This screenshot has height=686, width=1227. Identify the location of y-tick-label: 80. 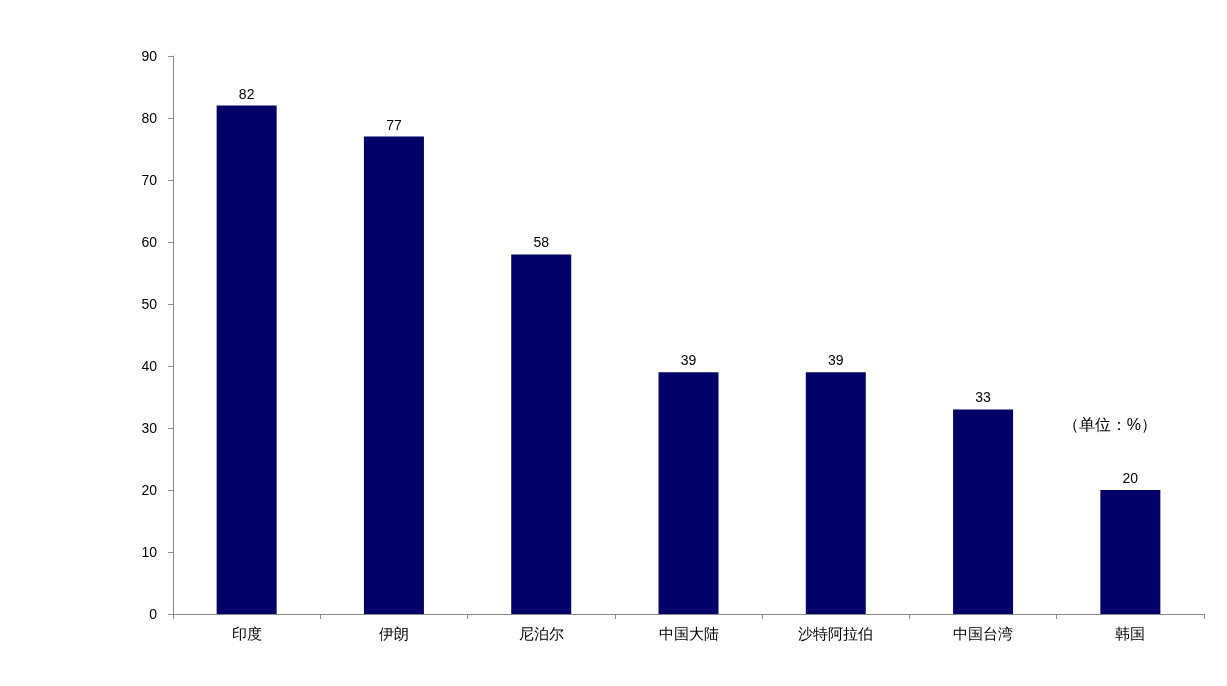
(149, 118).